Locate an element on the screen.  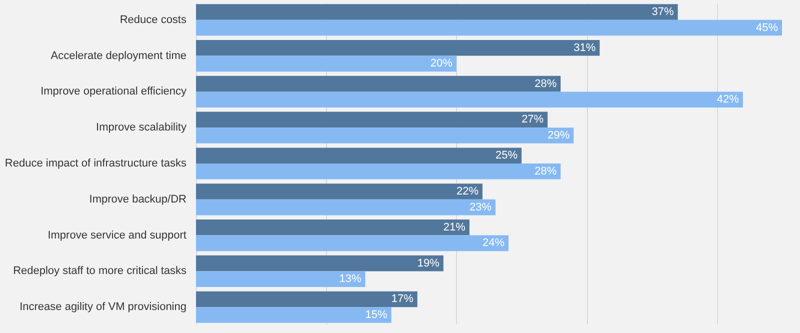
y-tick-label: Improve backup/DR is located at coordinates (138, 199).